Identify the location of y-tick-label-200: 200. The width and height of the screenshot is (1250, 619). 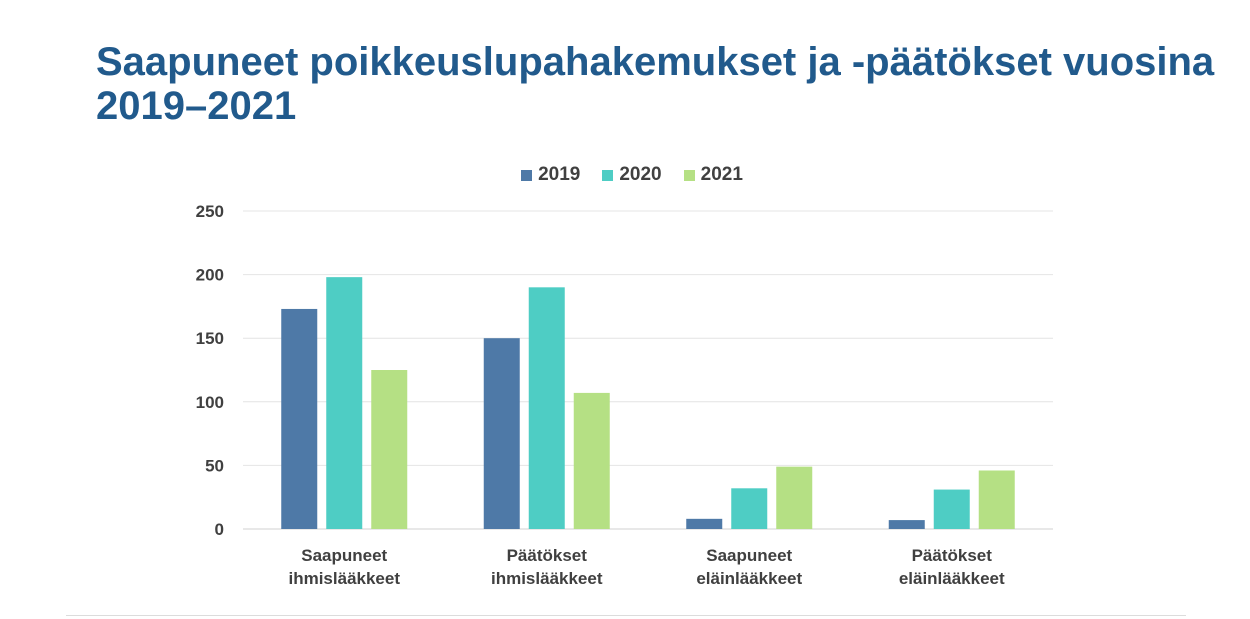
(210, 275).